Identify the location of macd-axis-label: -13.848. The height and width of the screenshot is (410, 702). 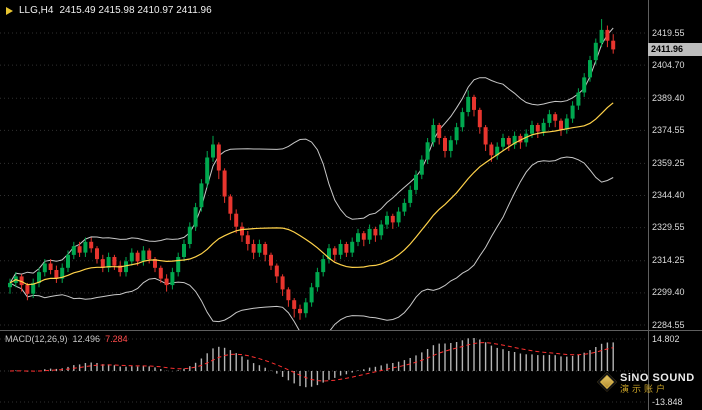
(667, 402).